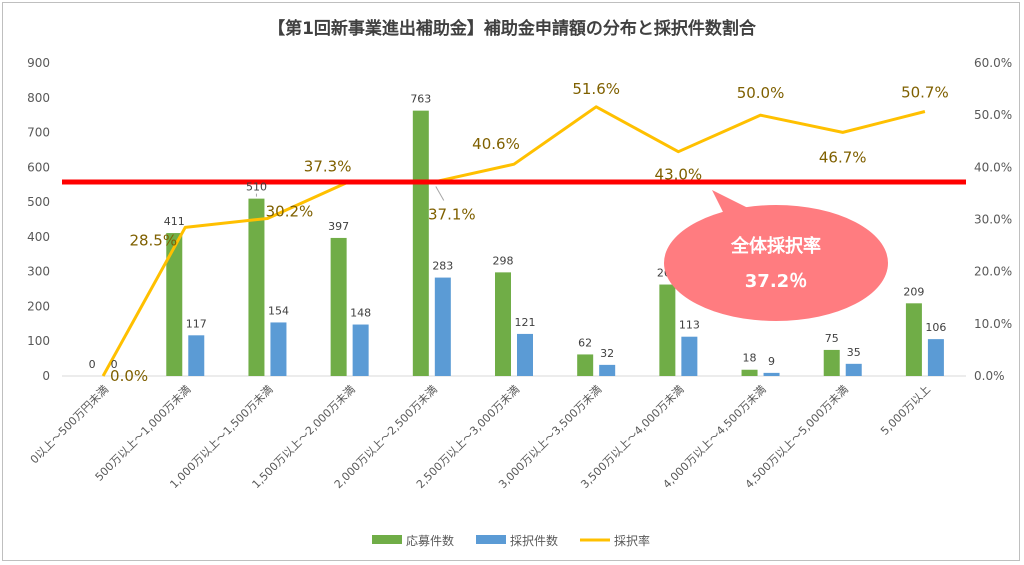  What do you see at coordinates (775, 246) in the screenshot?
I see `callout-title: 全体採択率` at bounding box center [775, 246].